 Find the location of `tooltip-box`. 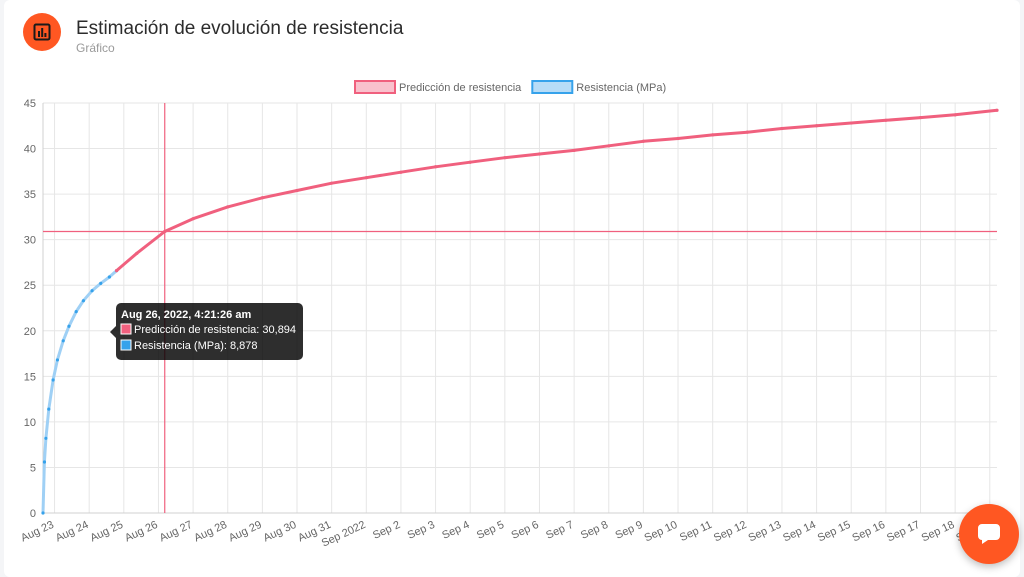

tooltip-box is located at coordinates (209, 331).